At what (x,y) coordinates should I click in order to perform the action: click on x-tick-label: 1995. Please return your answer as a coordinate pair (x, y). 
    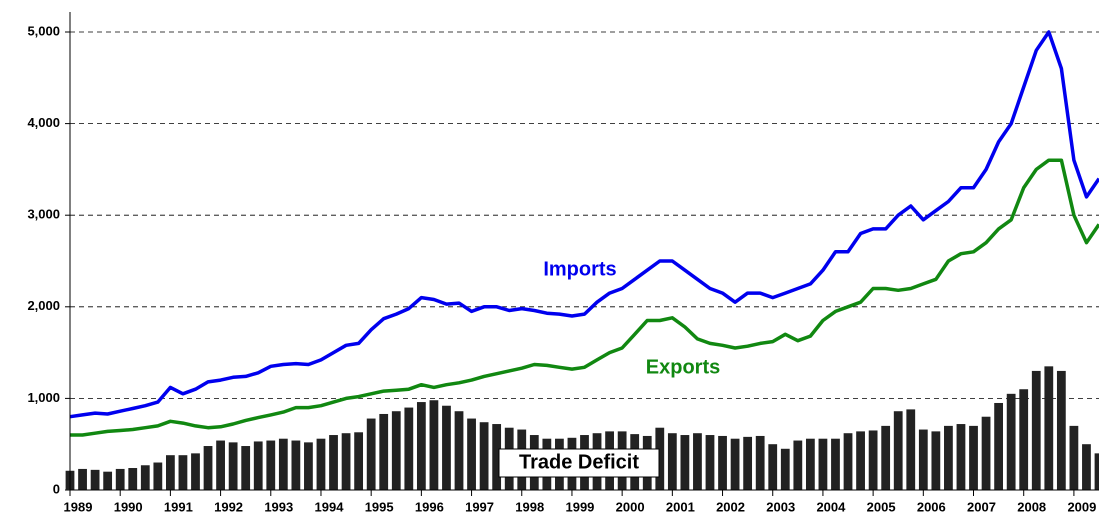
    Looking at the image, I should click on (379, 506).